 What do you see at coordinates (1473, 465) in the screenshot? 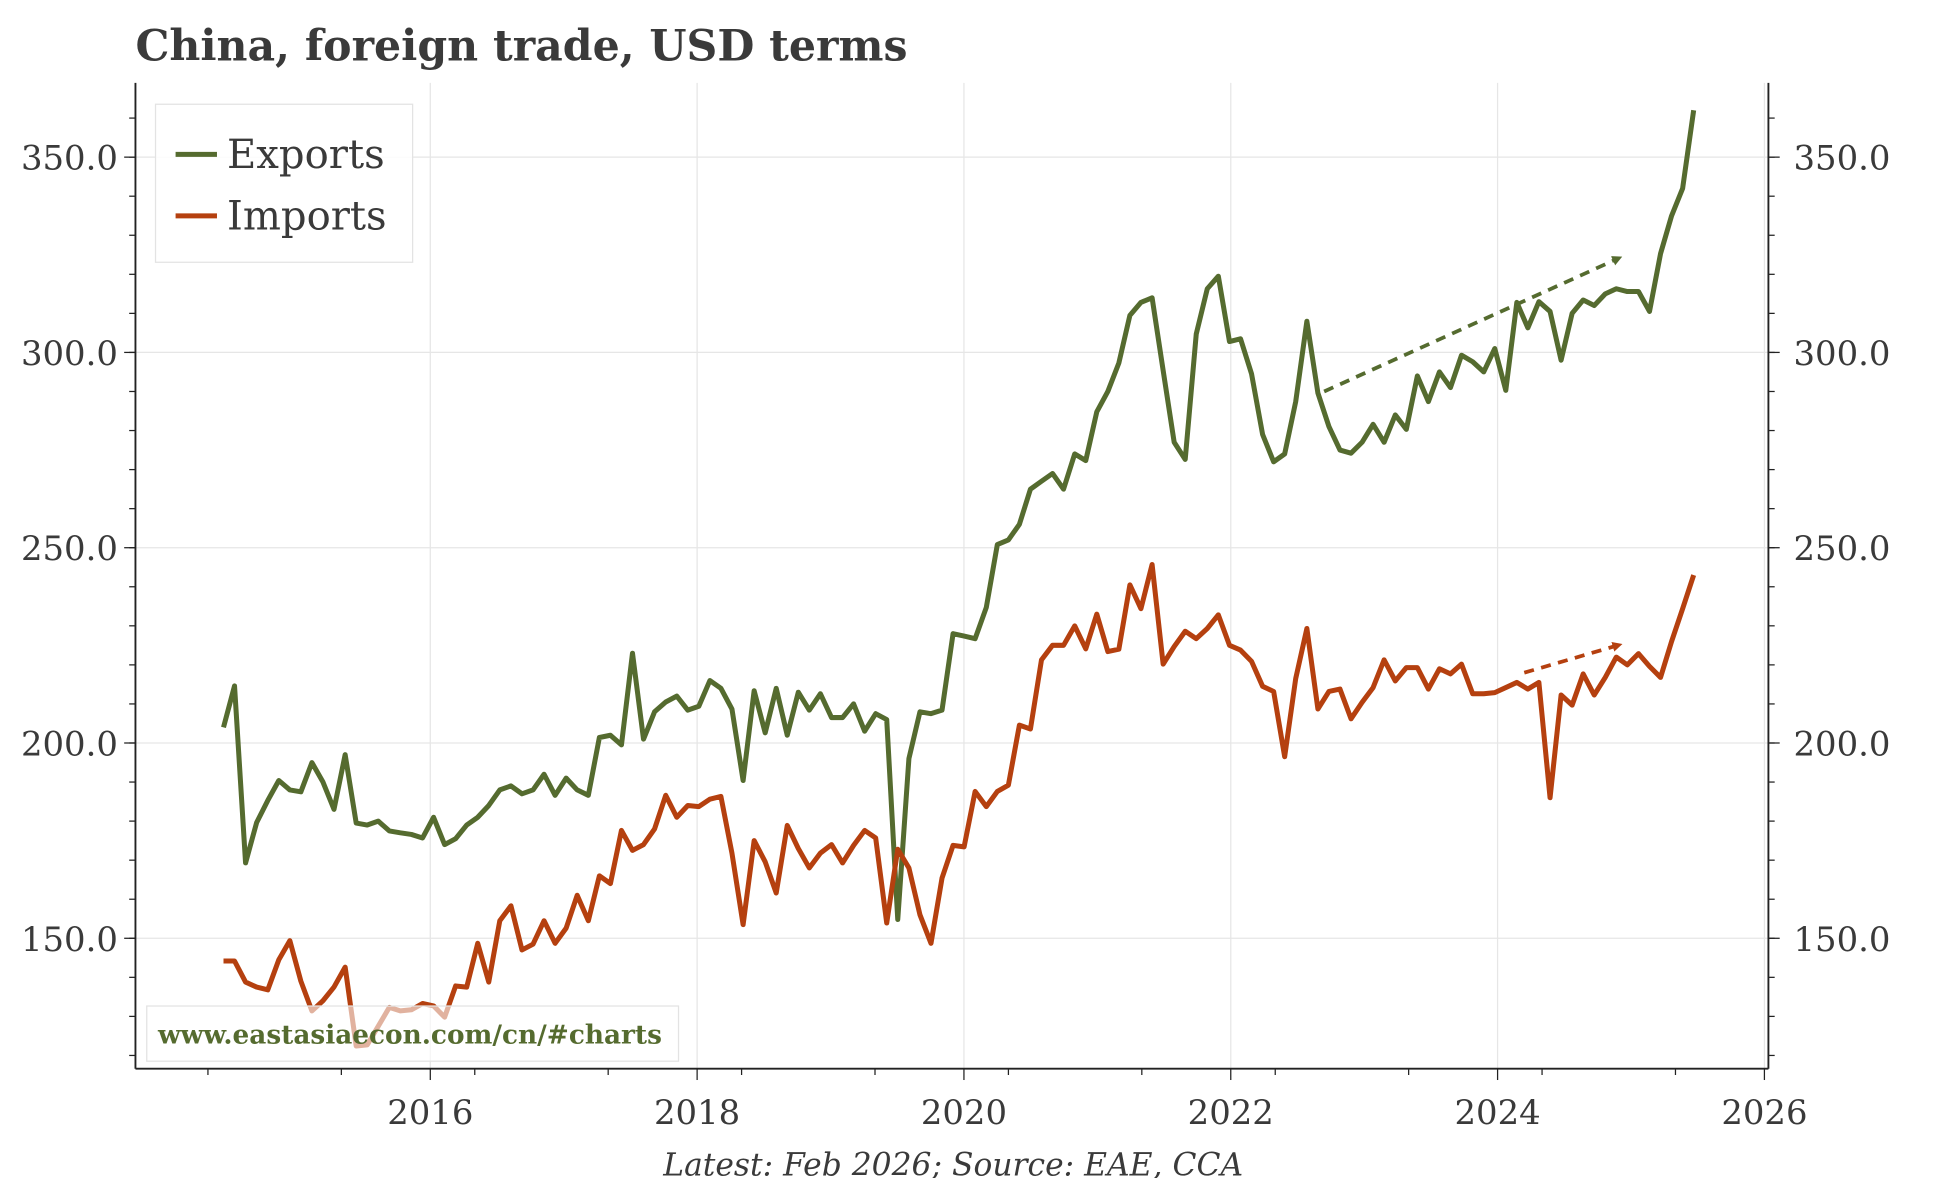
I see `trend-arrows` at bounding box center [1473, 465].